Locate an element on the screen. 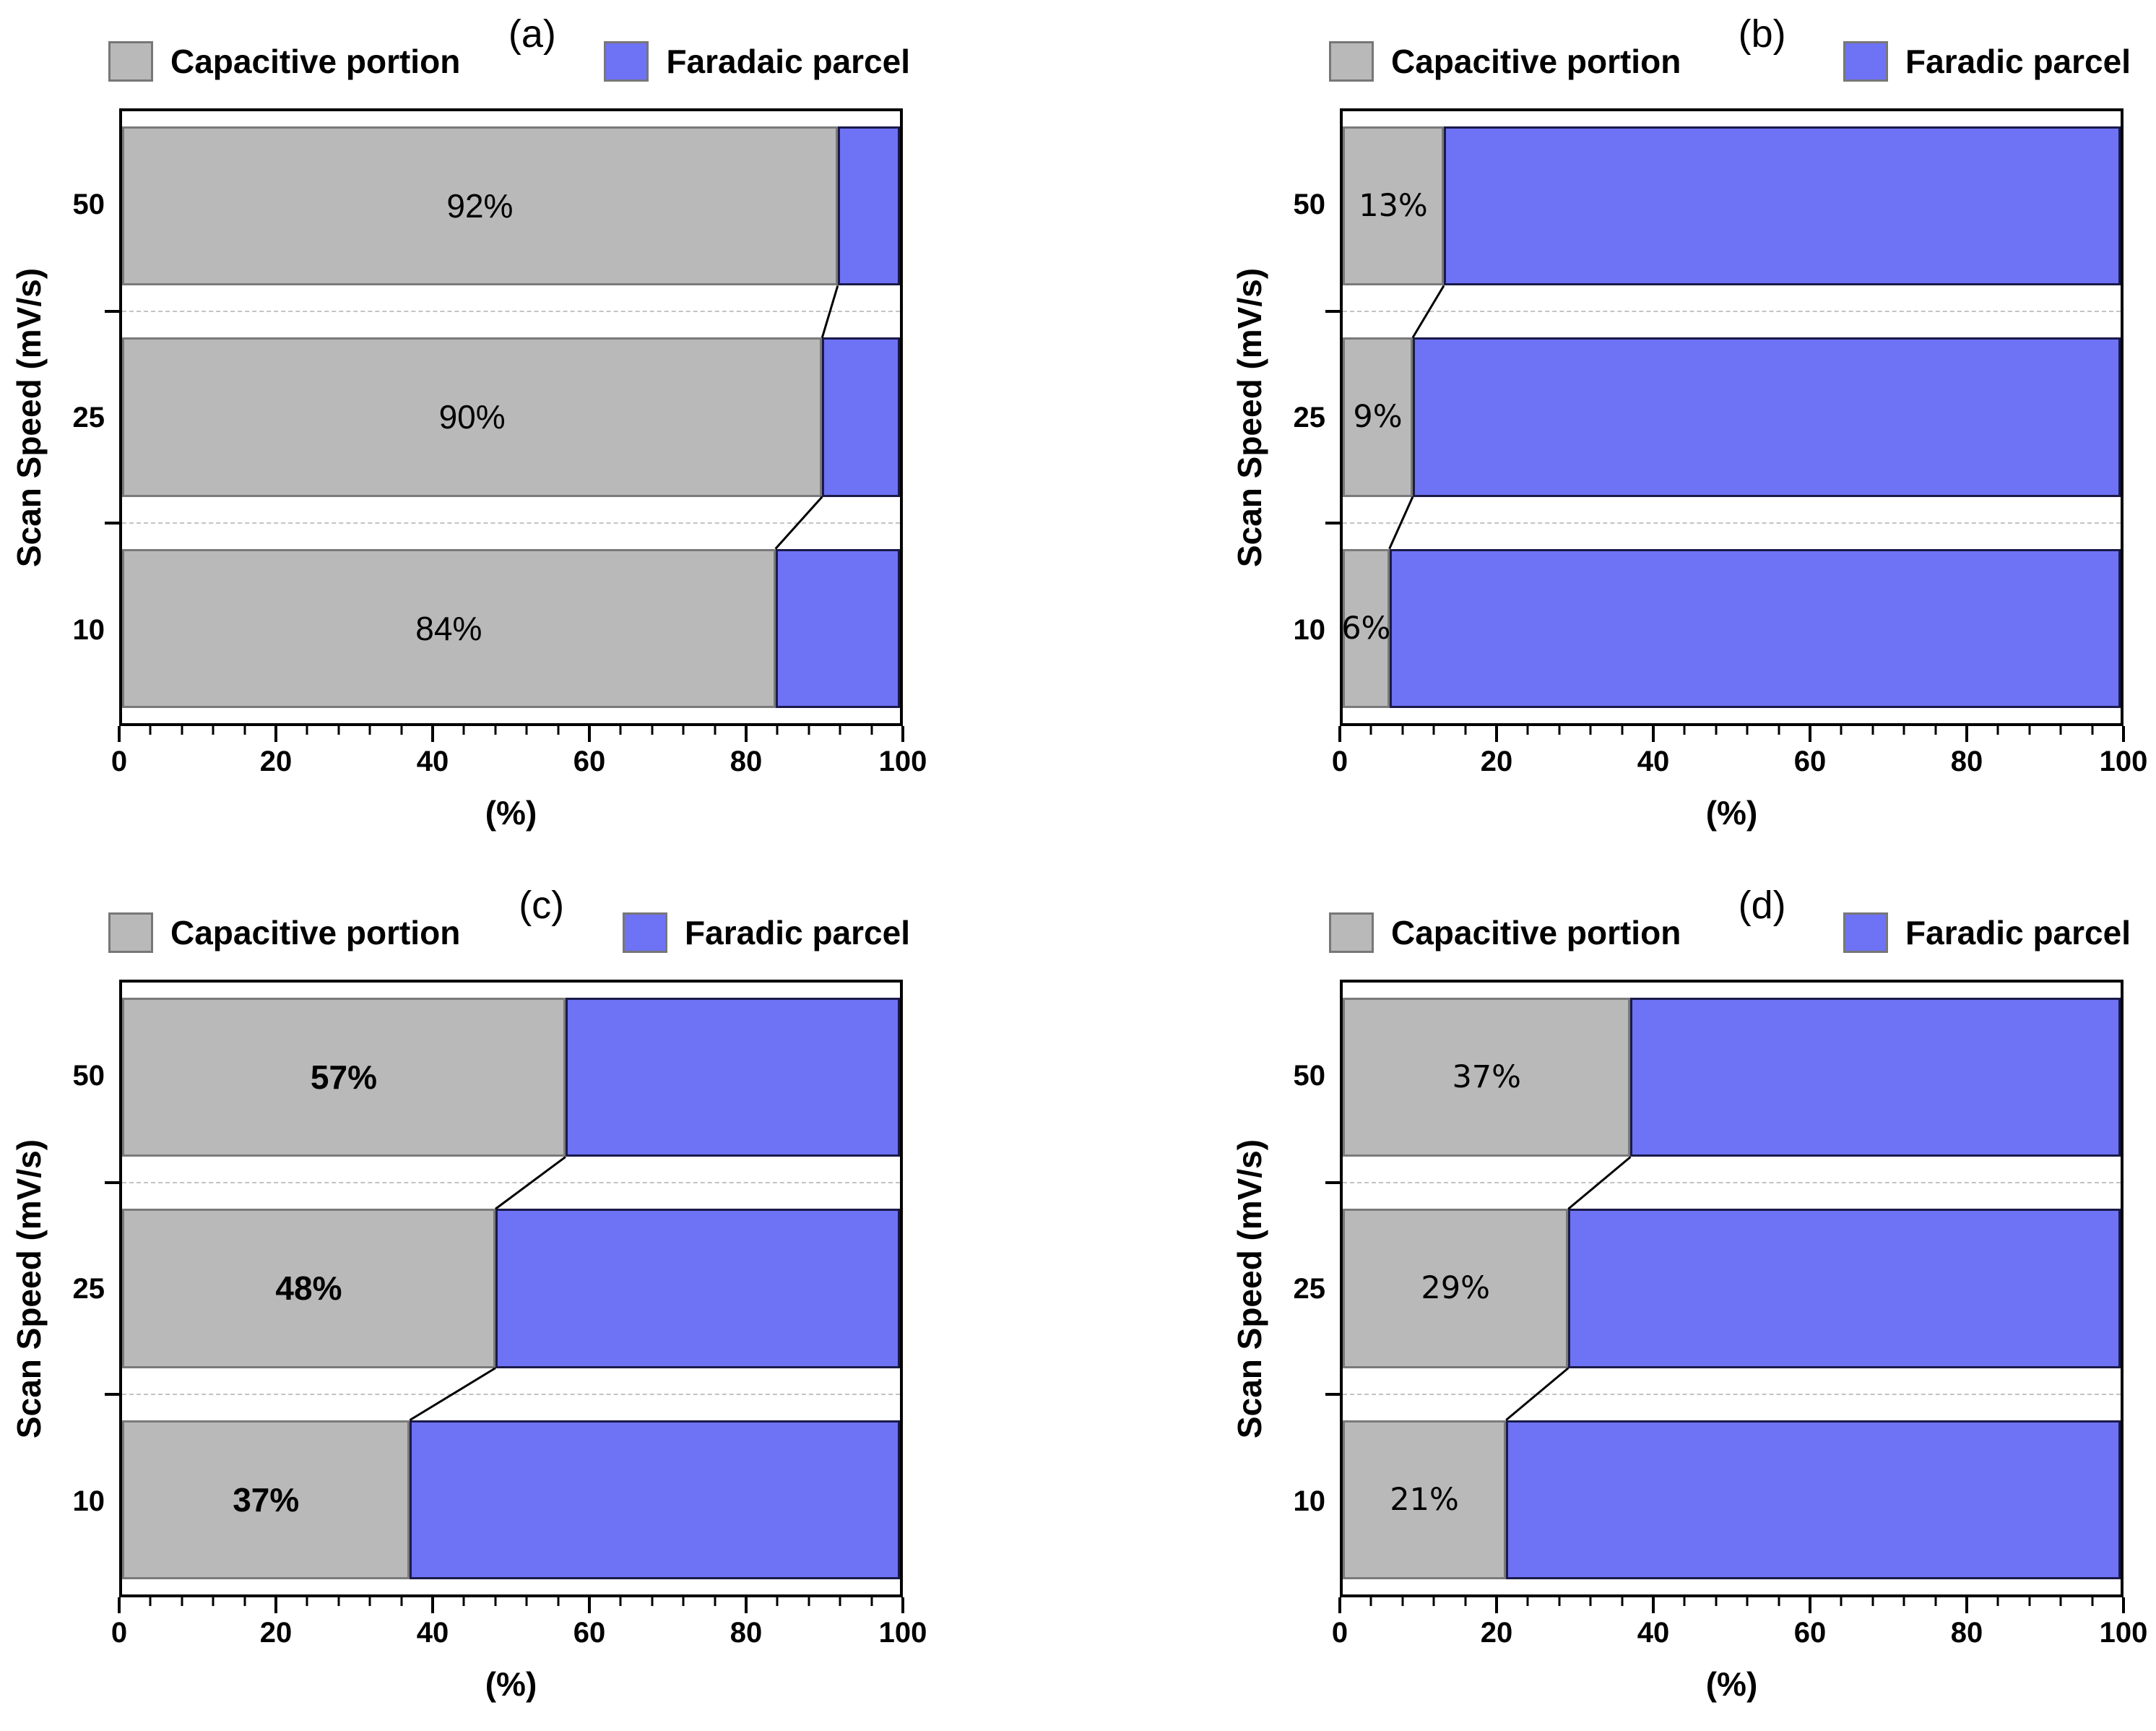  legend-row: Capacitive portion (b) Faradic parcel is located at coordinates (1730, 55).